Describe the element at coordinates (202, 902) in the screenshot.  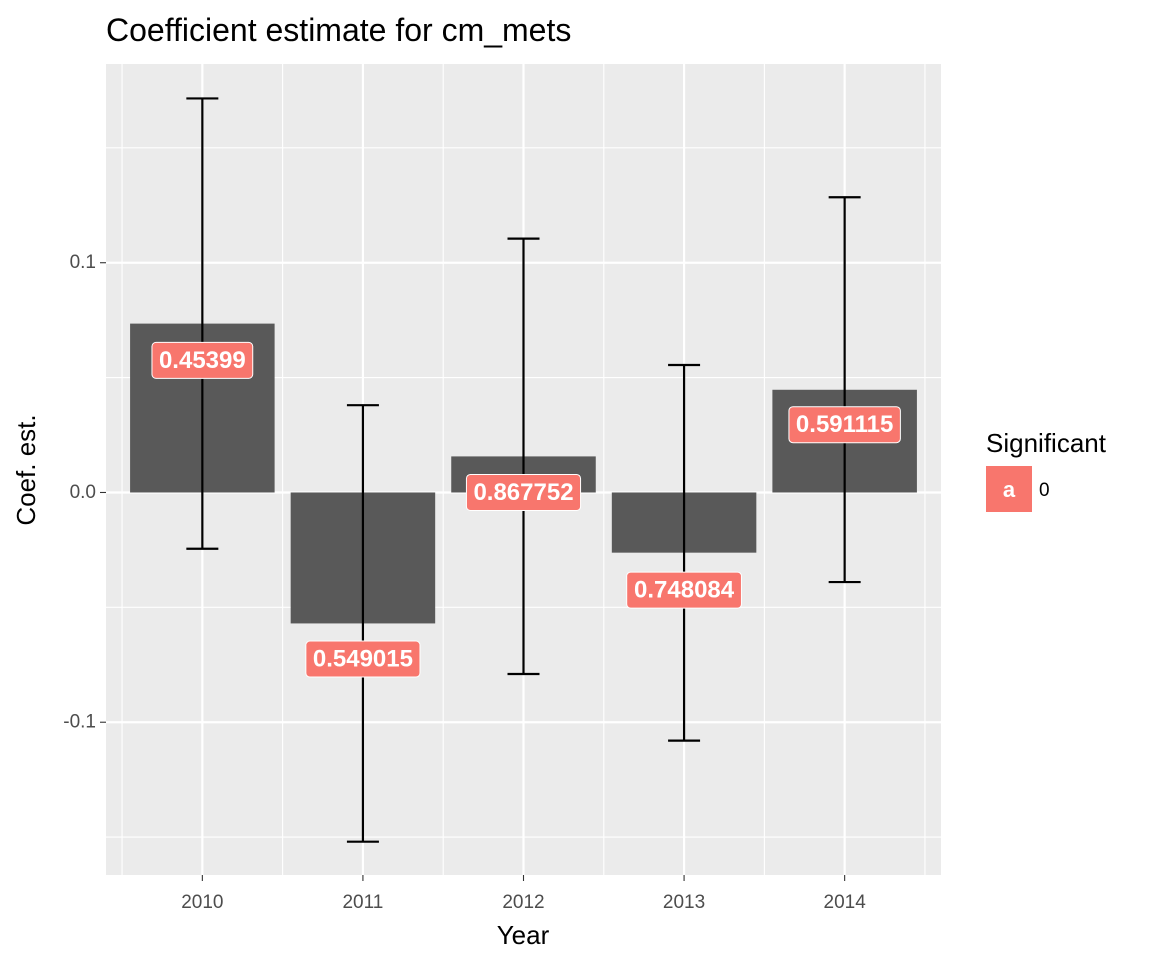
I see `x-tick-label: 2010` at that location.